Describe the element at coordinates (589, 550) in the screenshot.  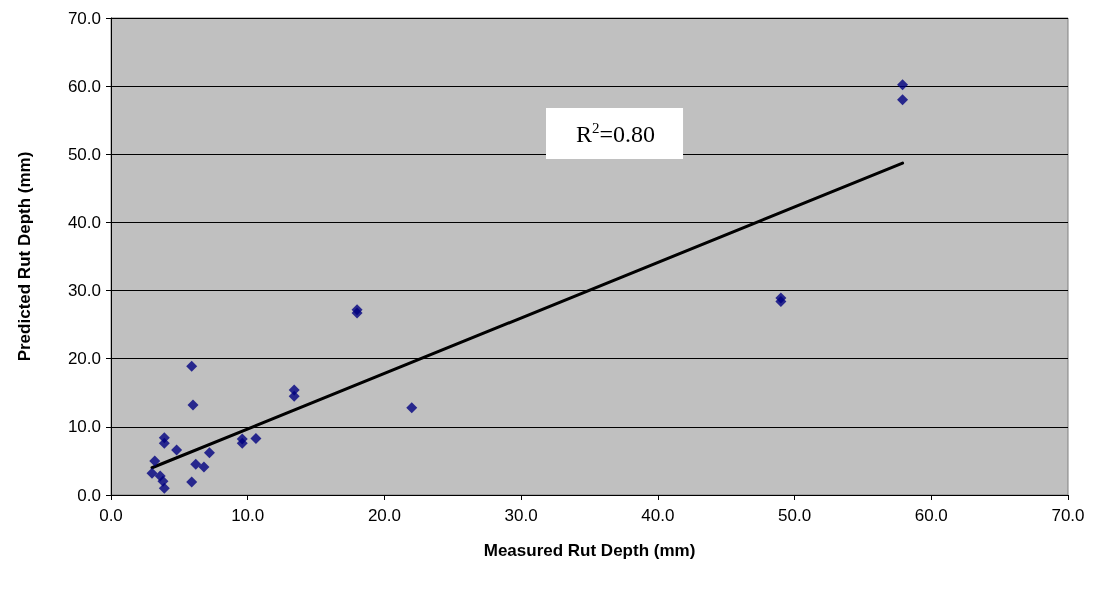
I see `x-axis-title: Measured Rut Depth (mm)` at that location.